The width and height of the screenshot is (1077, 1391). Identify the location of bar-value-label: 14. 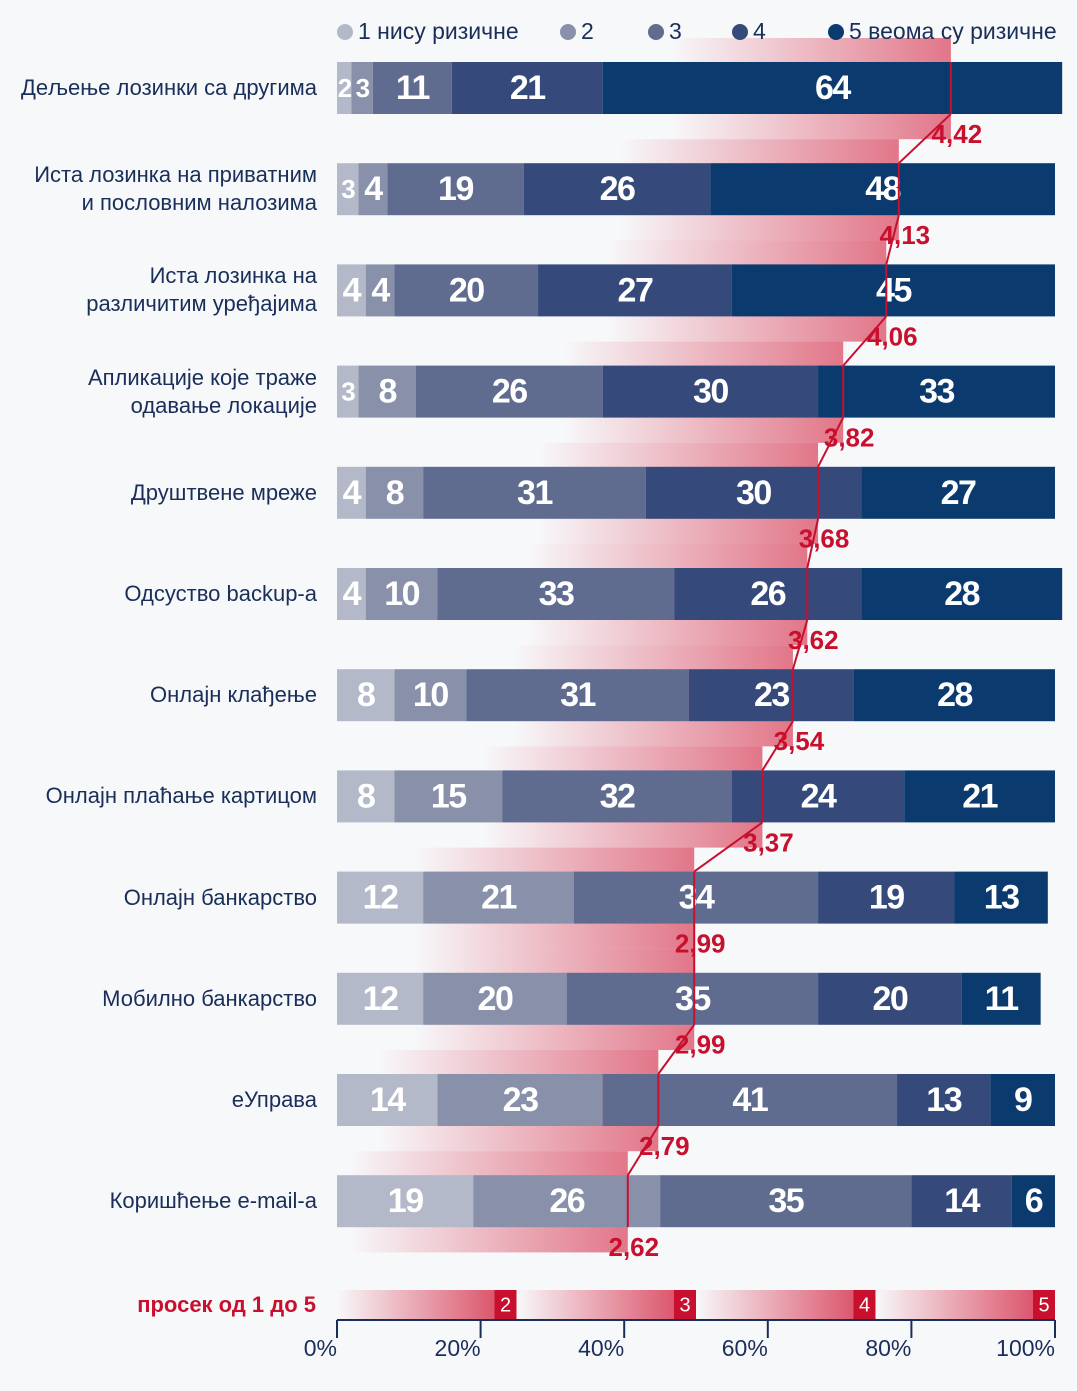
(388, 1100).